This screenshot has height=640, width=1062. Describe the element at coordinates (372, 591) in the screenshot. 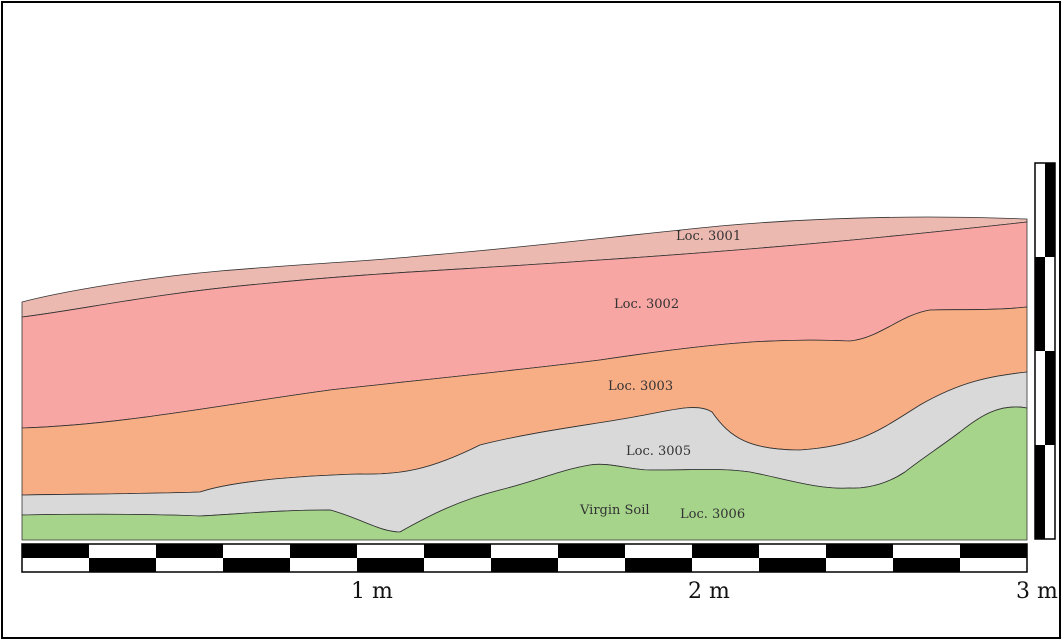

I see `scale-label-1m: 1 m` at that location.